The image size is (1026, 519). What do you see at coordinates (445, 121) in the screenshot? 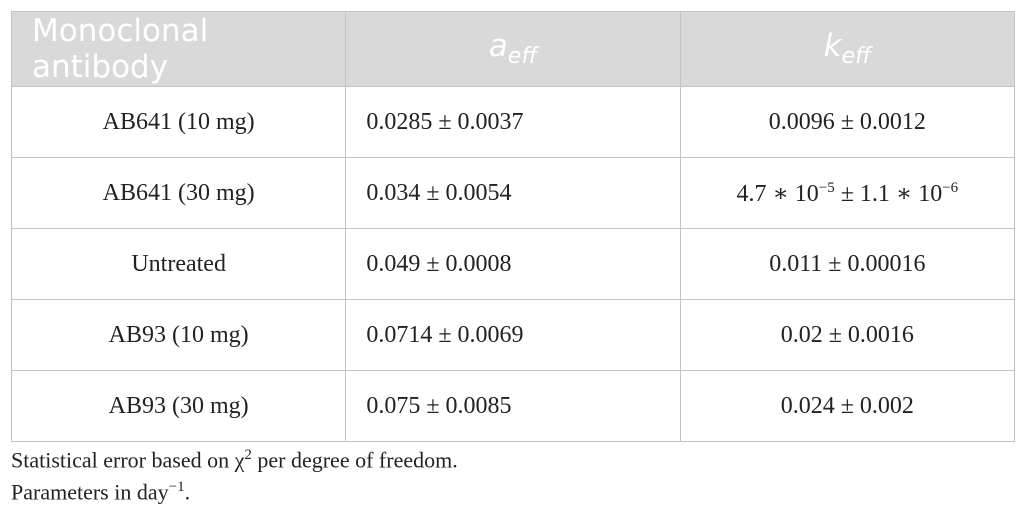
I see `cell-text: 0.0285 ± 0.0037` at bounding box center [445, 121].